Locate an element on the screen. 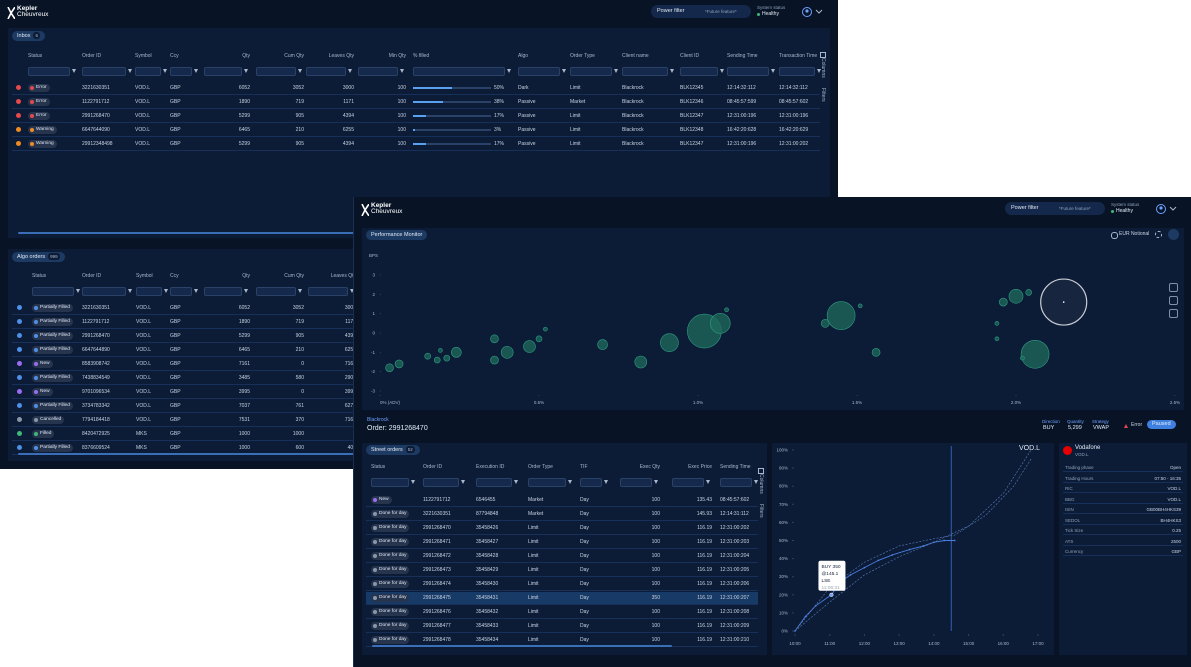  panel-title: Performance Monitor is located at coordinates (397, 235).